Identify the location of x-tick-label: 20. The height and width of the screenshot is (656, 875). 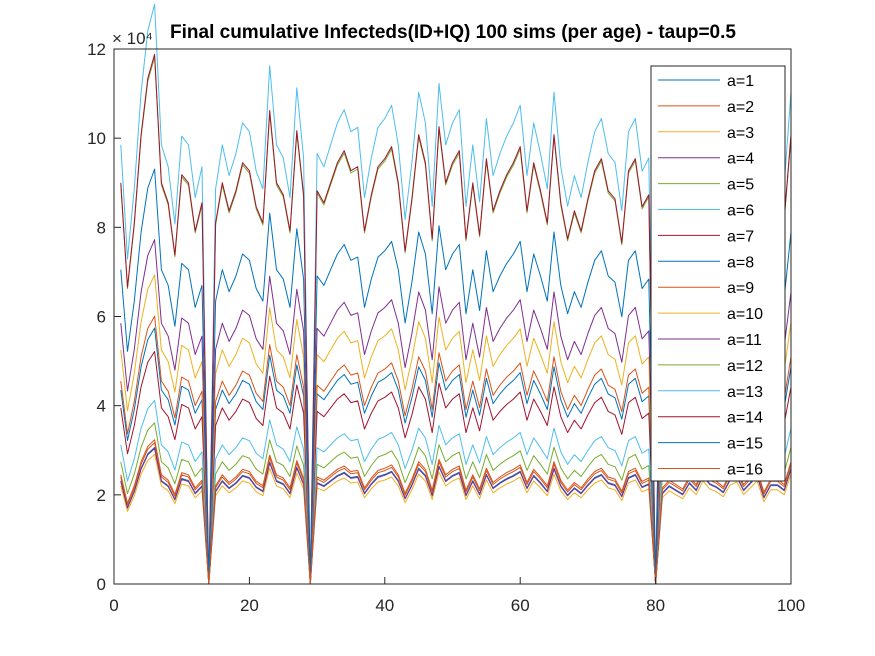
(249, 605).